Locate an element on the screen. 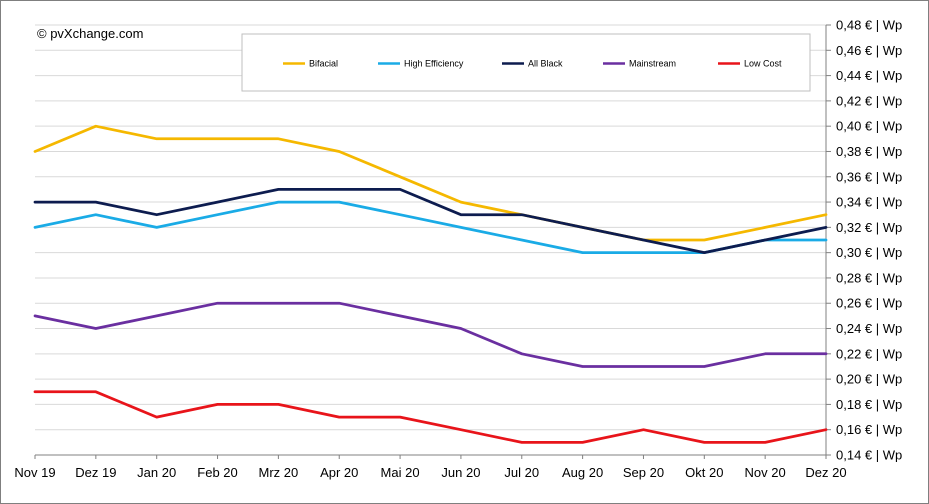 The image size is (929, 504). legend-label-all-black: All Black is located at coordinates (545, 64).